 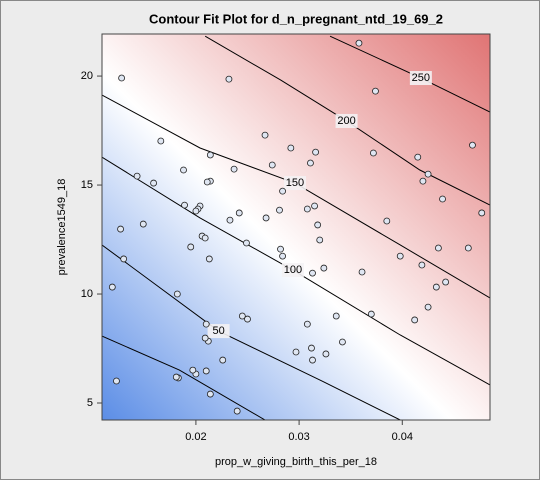 What do you see at coordinates (298, 437) in the screenshot?
I see `x-tick-label: 0.03` at bounding box center [298, 437].